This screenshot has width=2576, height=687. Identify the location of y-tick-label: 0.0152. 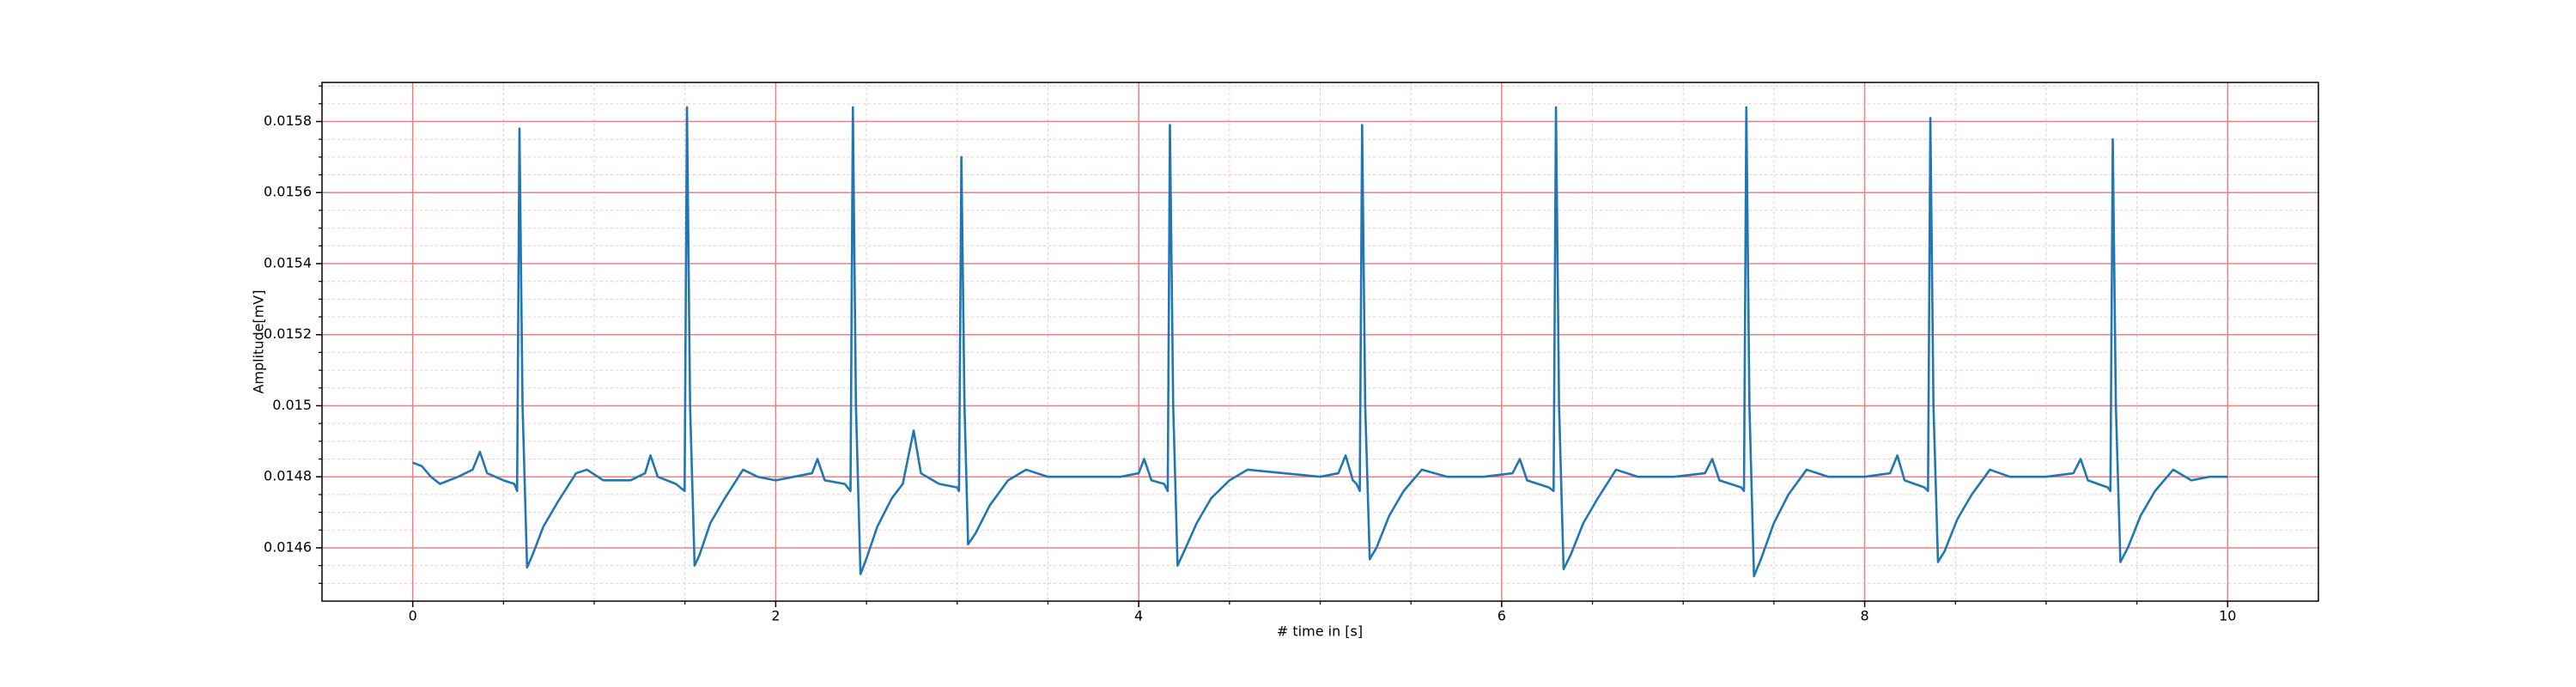
(288, 333).